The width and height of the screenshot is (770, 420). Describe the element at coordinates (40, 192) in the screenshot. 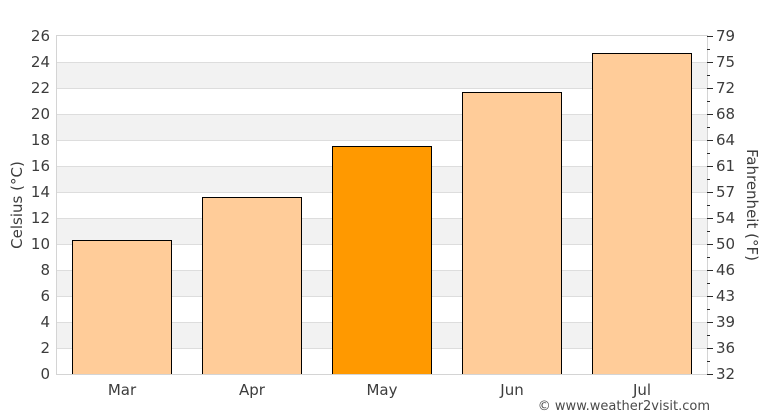

I see `celsius-tick-label: 14` at that location.